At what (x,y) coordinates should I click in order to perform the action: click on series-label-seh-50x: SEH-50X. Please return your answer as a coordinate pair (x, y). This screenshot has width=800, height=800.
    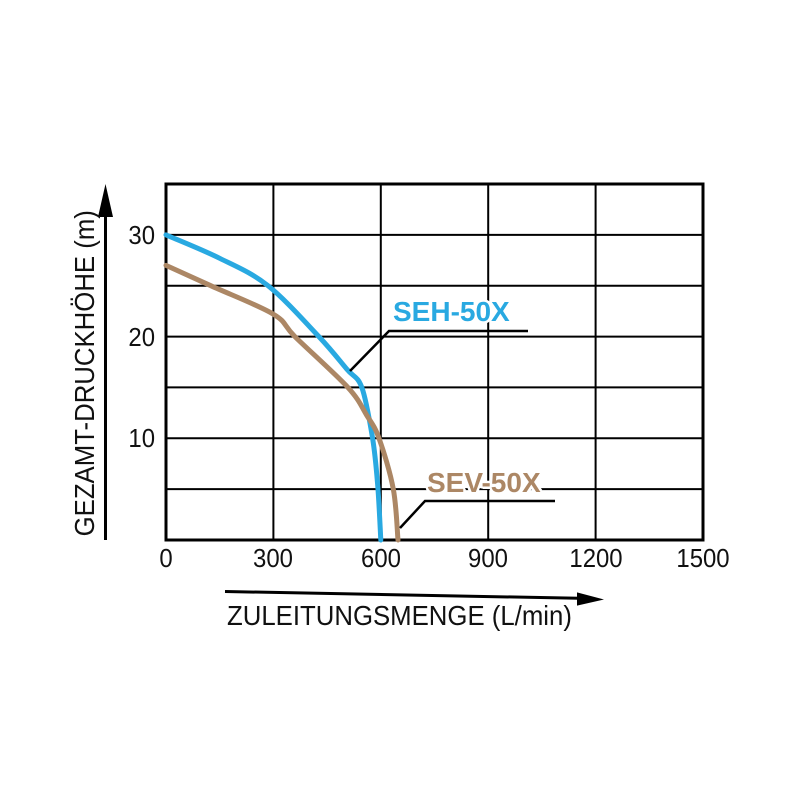
    Looking at the image, I should click on (451, 311).